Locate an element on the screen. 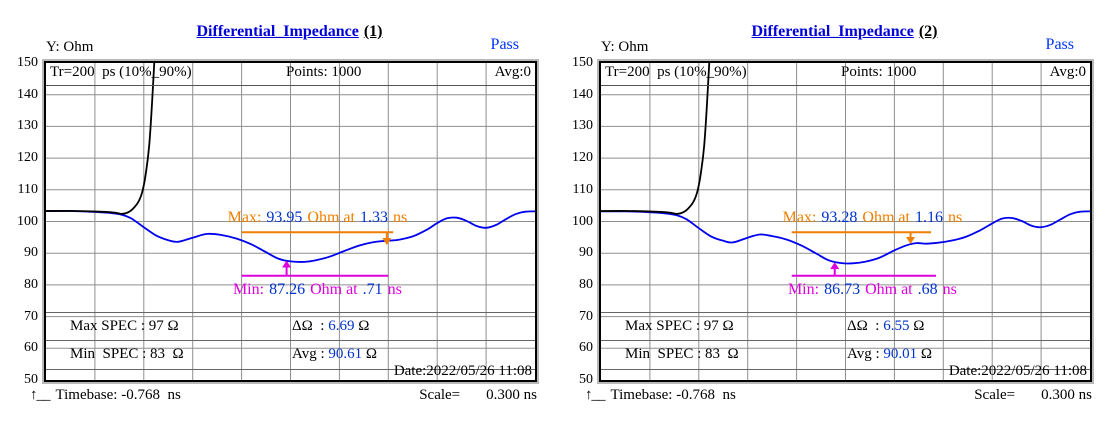  avg-readout: Avg : 90.01 Ω is located at coordinates (889, 354).